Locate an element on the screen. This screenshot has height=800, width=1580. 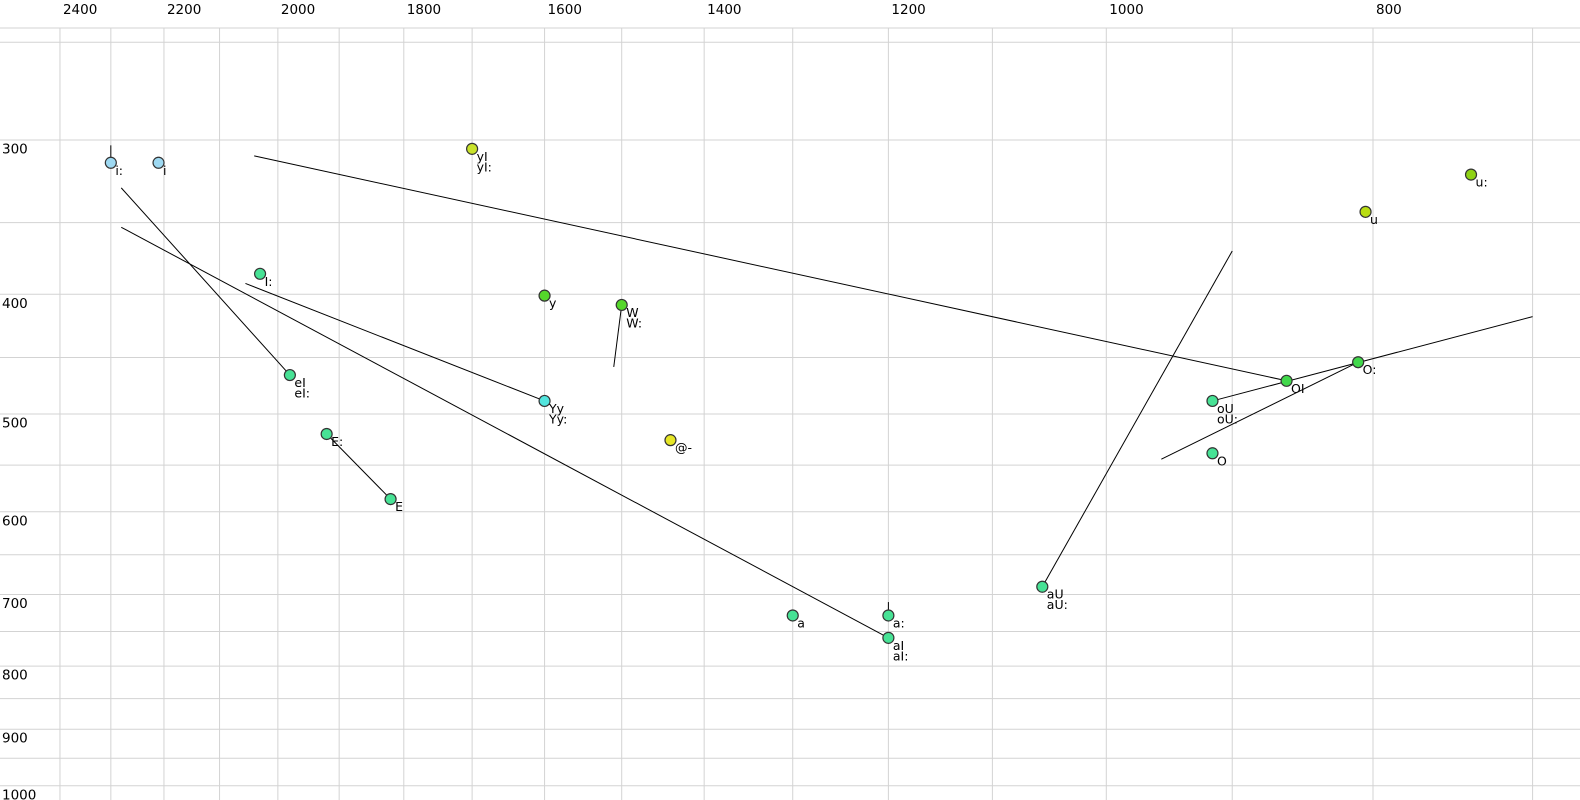
y-axis-tick-label-300: 300 is located at coordinates (15, 150).